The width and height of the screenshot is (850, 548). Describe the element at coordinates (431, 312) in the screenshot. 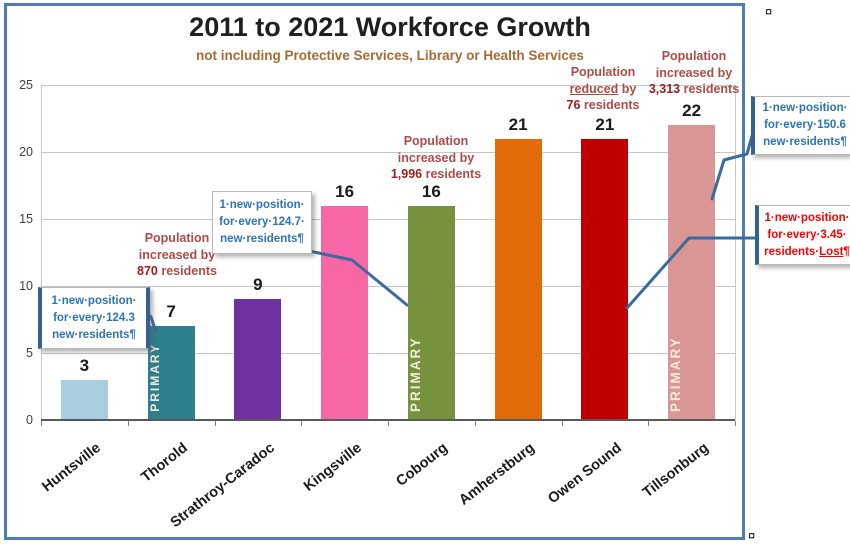

I see `bar-cobourg: PRIMARY` at that location.